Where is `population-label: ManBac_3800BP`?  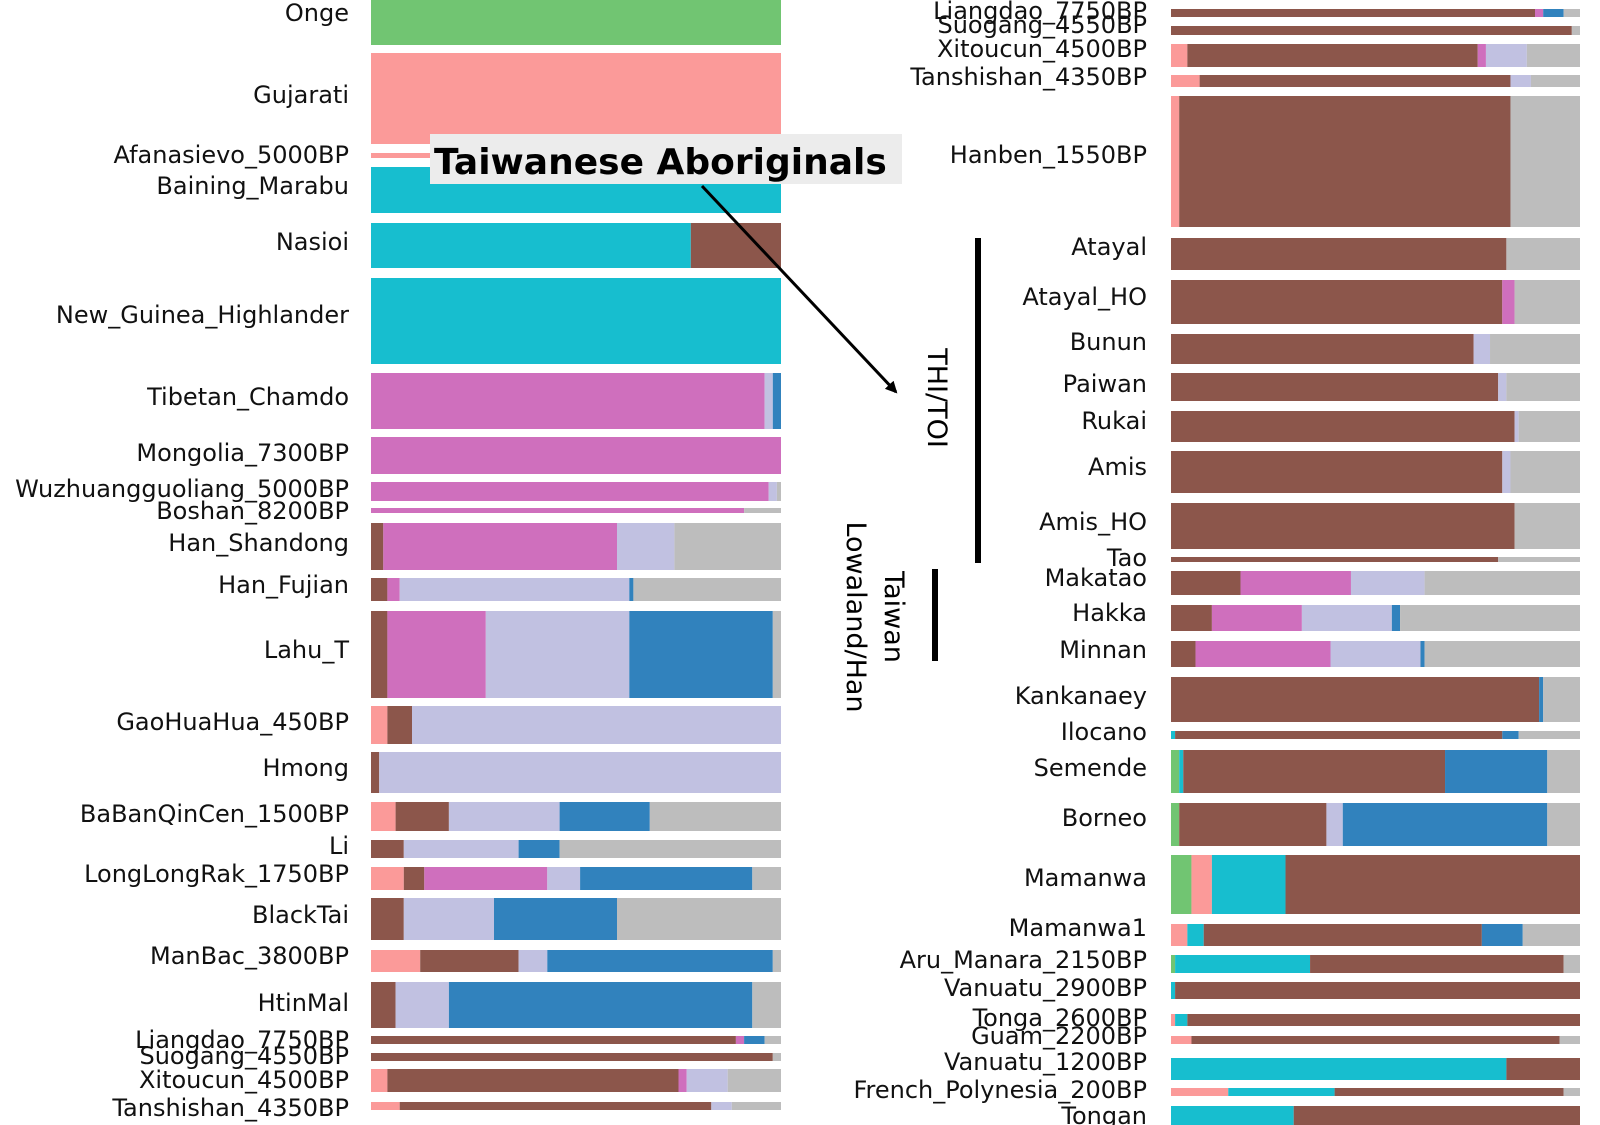 population-label: ManBac_3800BP is located at coordinates (249, 956).